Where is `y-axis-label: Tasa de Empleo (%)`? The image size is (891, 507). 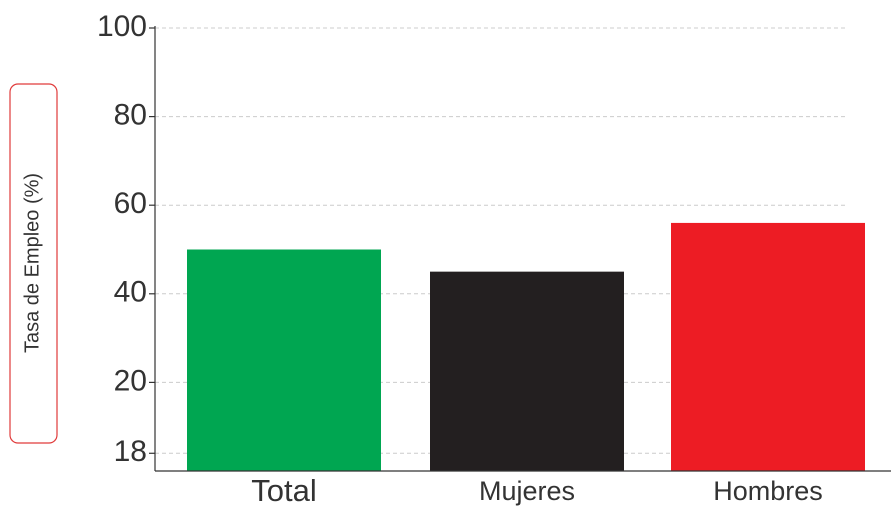 y-axis-label: Tasa de Empleo (%) is located at coordinates (32, 263).